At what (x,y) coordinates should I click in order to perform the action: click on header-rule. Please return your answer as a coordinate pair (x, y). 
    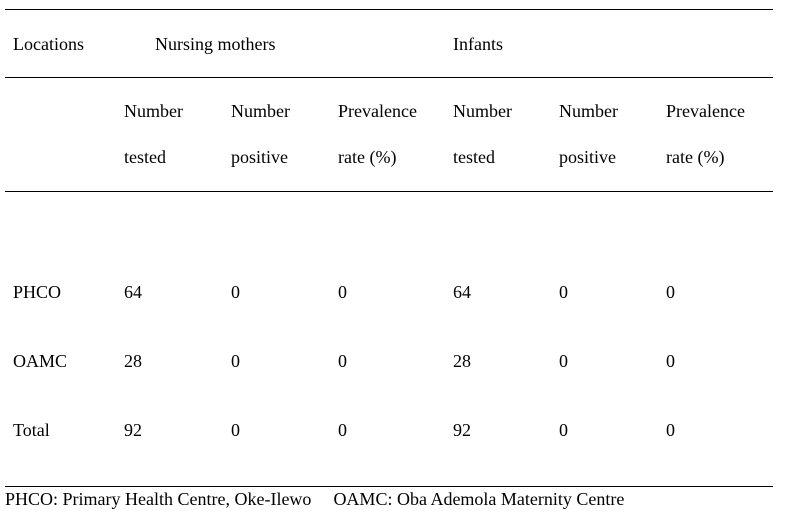
    Looking at the image, I should click on (389, 77).